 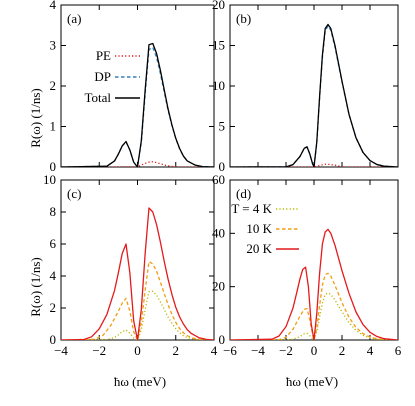 I want to click on y-tick-label: 5, so click(x=222, y=126).